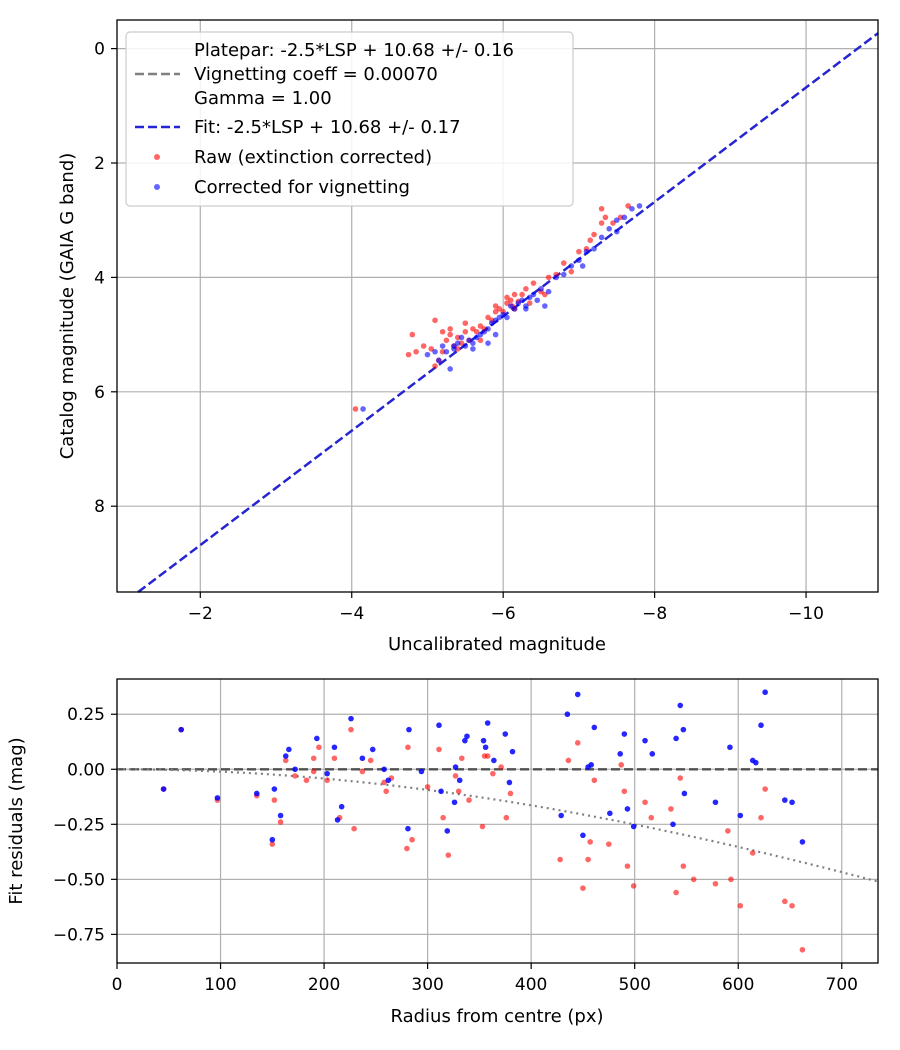 The height and width of the screenshot is (1050, 900). Describe the element at coordinates (349, 119) in the screenshot. I see `legend-box` at that location.